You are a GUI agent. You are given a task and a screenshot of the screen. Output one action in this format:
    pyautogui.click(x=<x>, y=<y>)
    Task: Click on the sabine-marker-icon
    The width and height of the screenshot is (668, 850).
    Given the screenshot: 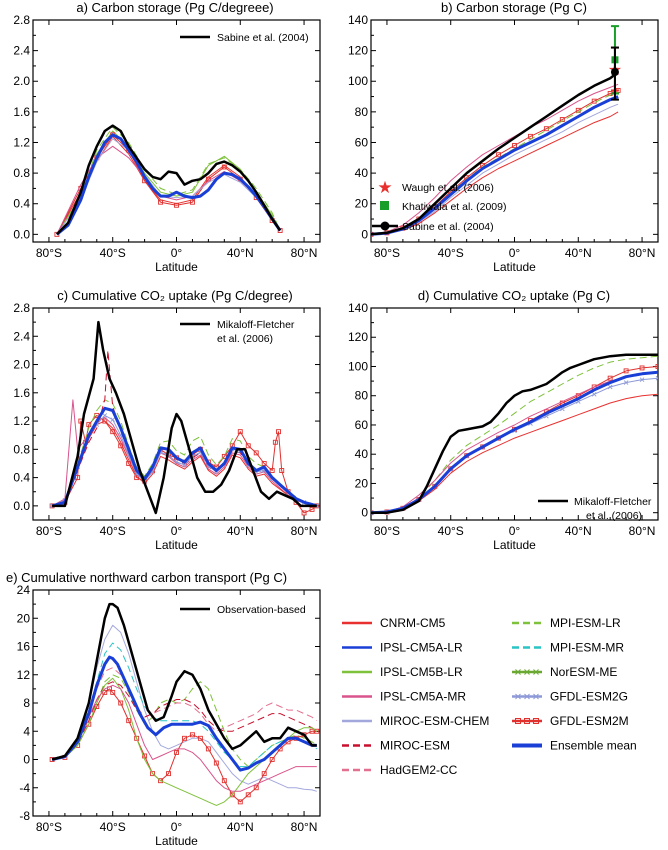 What is the action you would take?
    pyautogui.click(x=385, y=226)
    